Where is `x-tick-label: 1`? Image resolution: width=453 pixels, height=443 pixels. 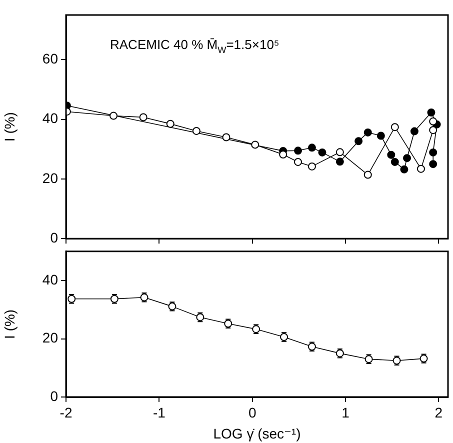 x-tick-label: 1 is located at coordinates (346, 412).